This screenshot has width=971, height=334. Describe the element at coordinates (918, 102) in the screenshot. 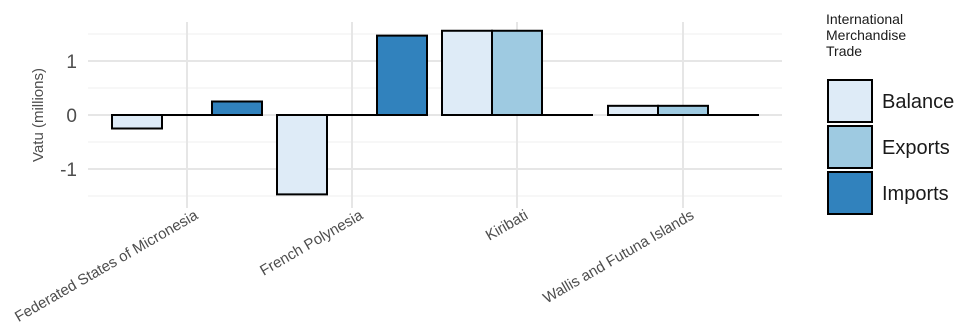

I see `legend-label-balance: Balance` at that location.